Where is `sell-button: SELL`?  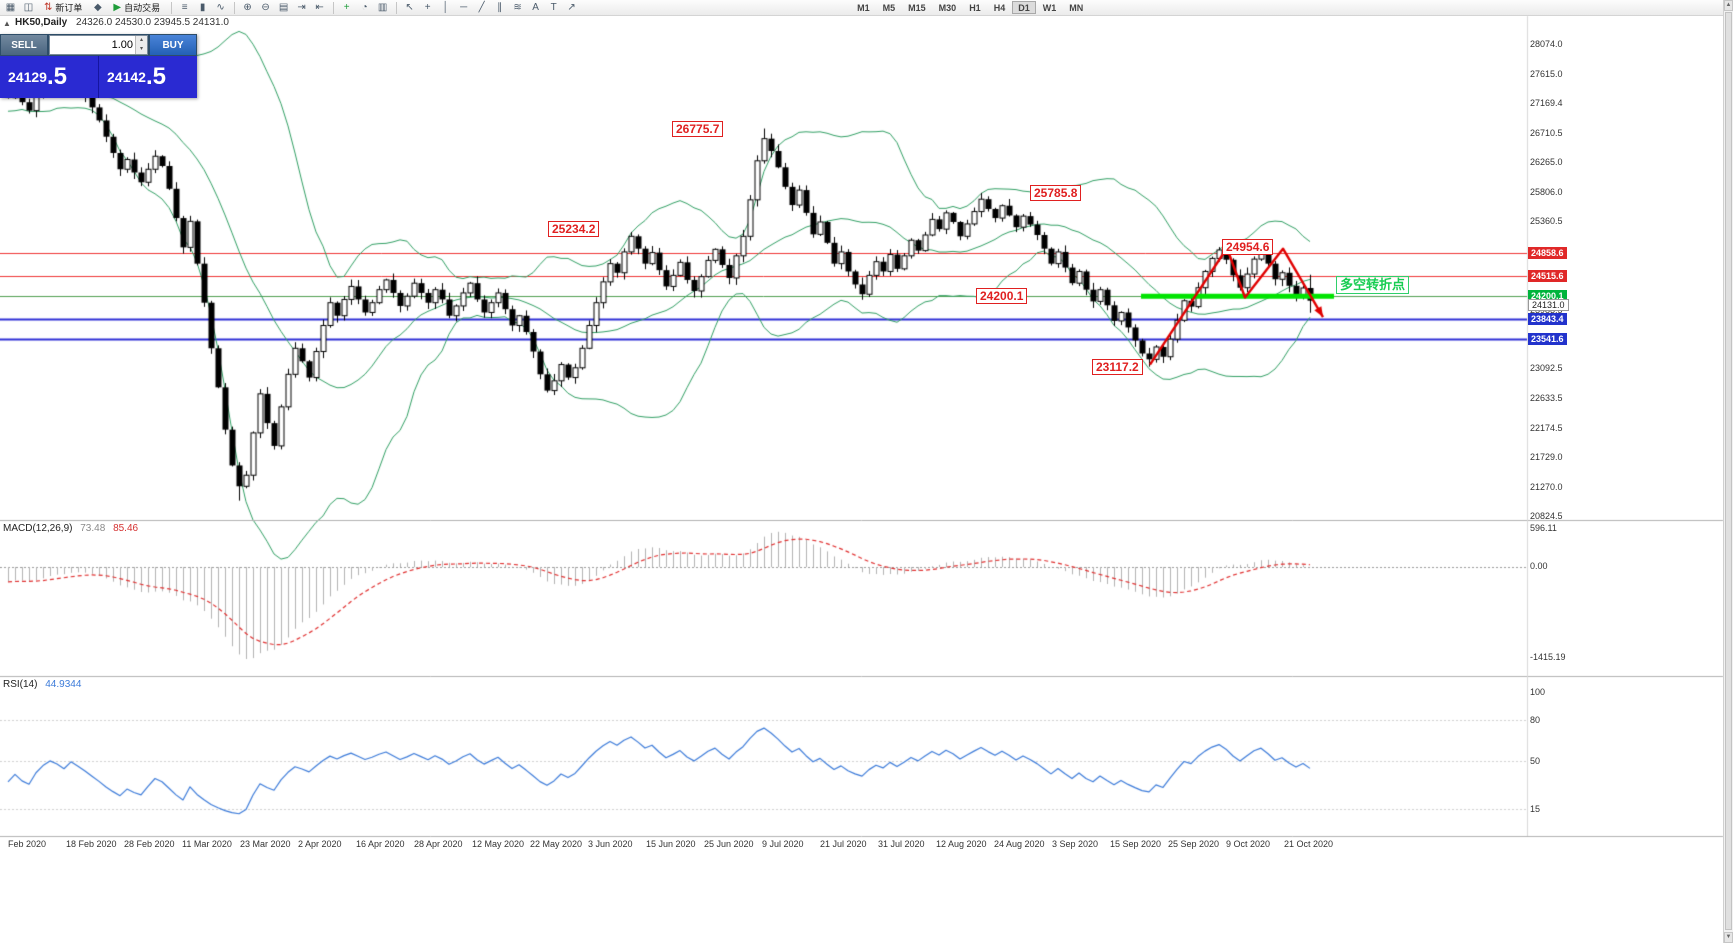 sell-button: SELL is located at coordinates (24, 45).